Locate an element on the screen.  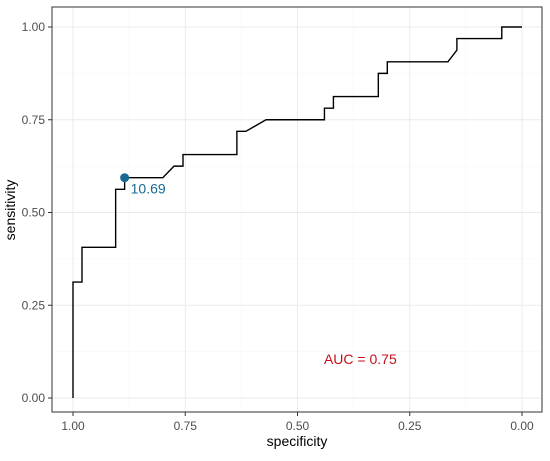
x-tick-label: 0.75 is located at coordinates (186, 426).